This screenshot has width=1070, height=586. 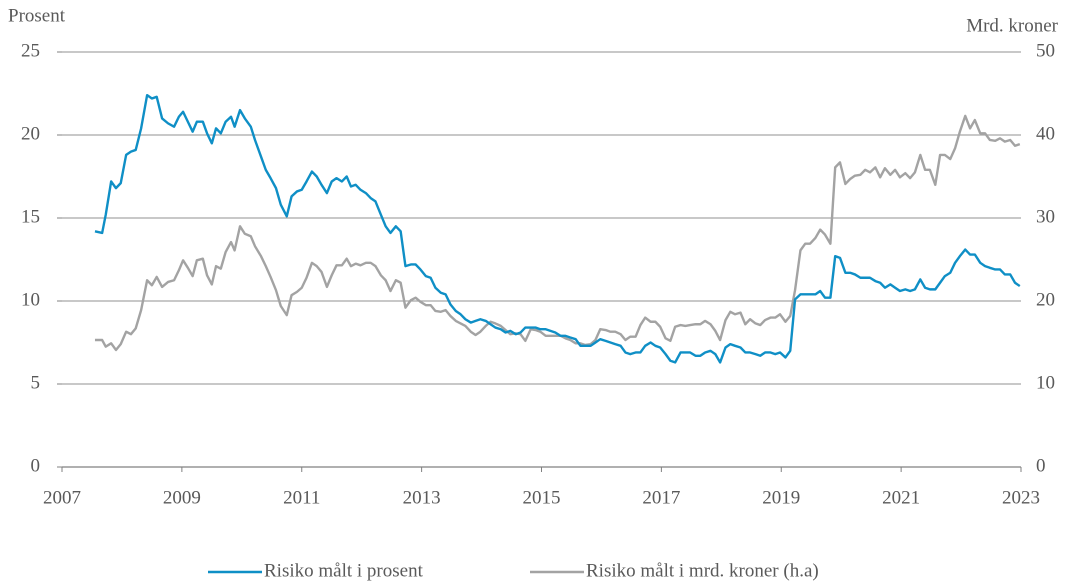 I want to click on y-tick-label: 20, so click(x=30, y=133).